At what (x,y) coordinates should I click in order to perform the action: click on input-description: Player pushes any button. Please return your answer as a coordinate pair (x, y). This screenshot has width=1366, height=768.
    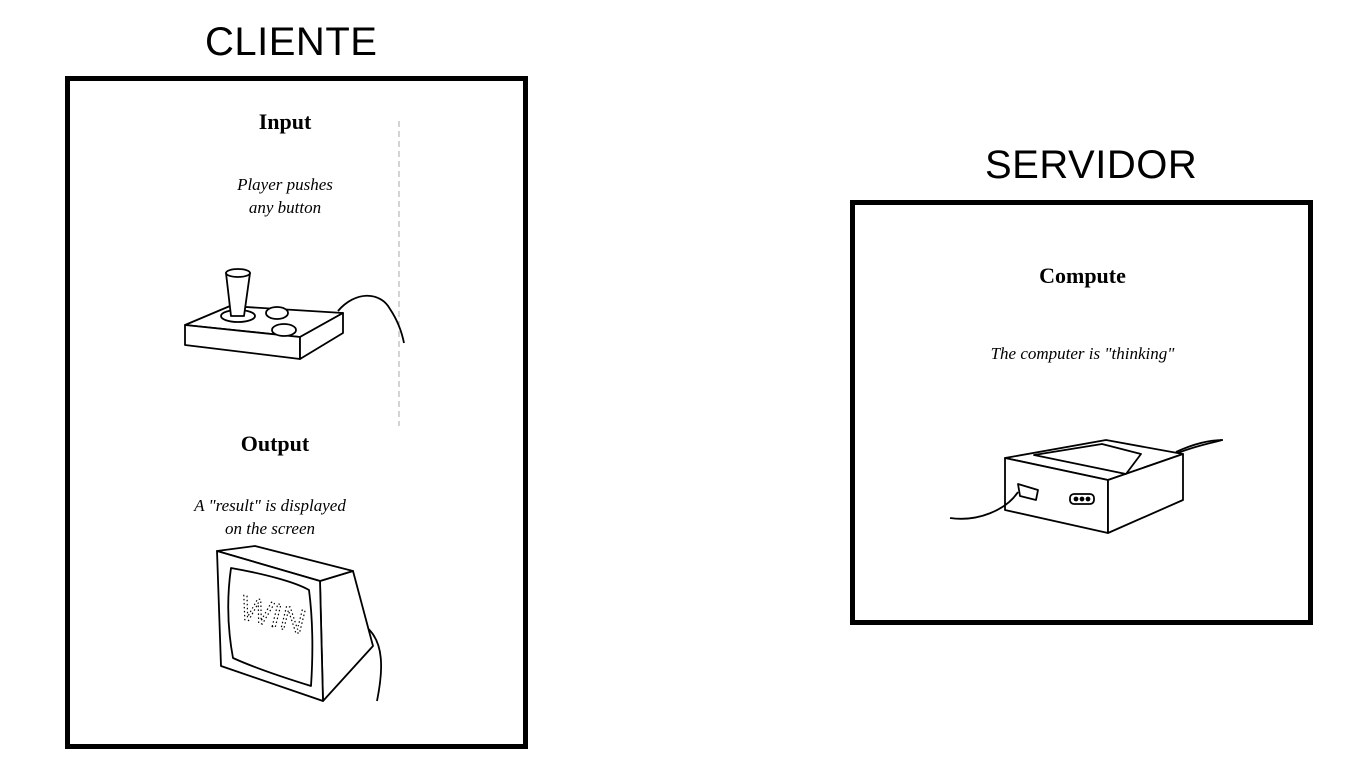
    Looking at the image, I should click on (285, 196).